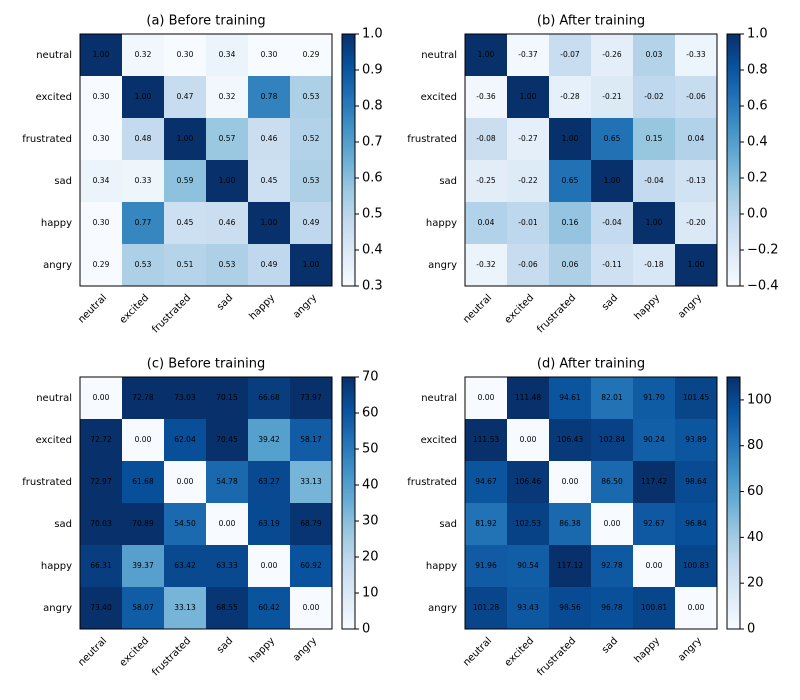 This screenshot has width=800, height=700. What do you see at coordinates (520, 652) in the screenshot?
I see `x-tick-label: excited` at bounding box center [520, 652].